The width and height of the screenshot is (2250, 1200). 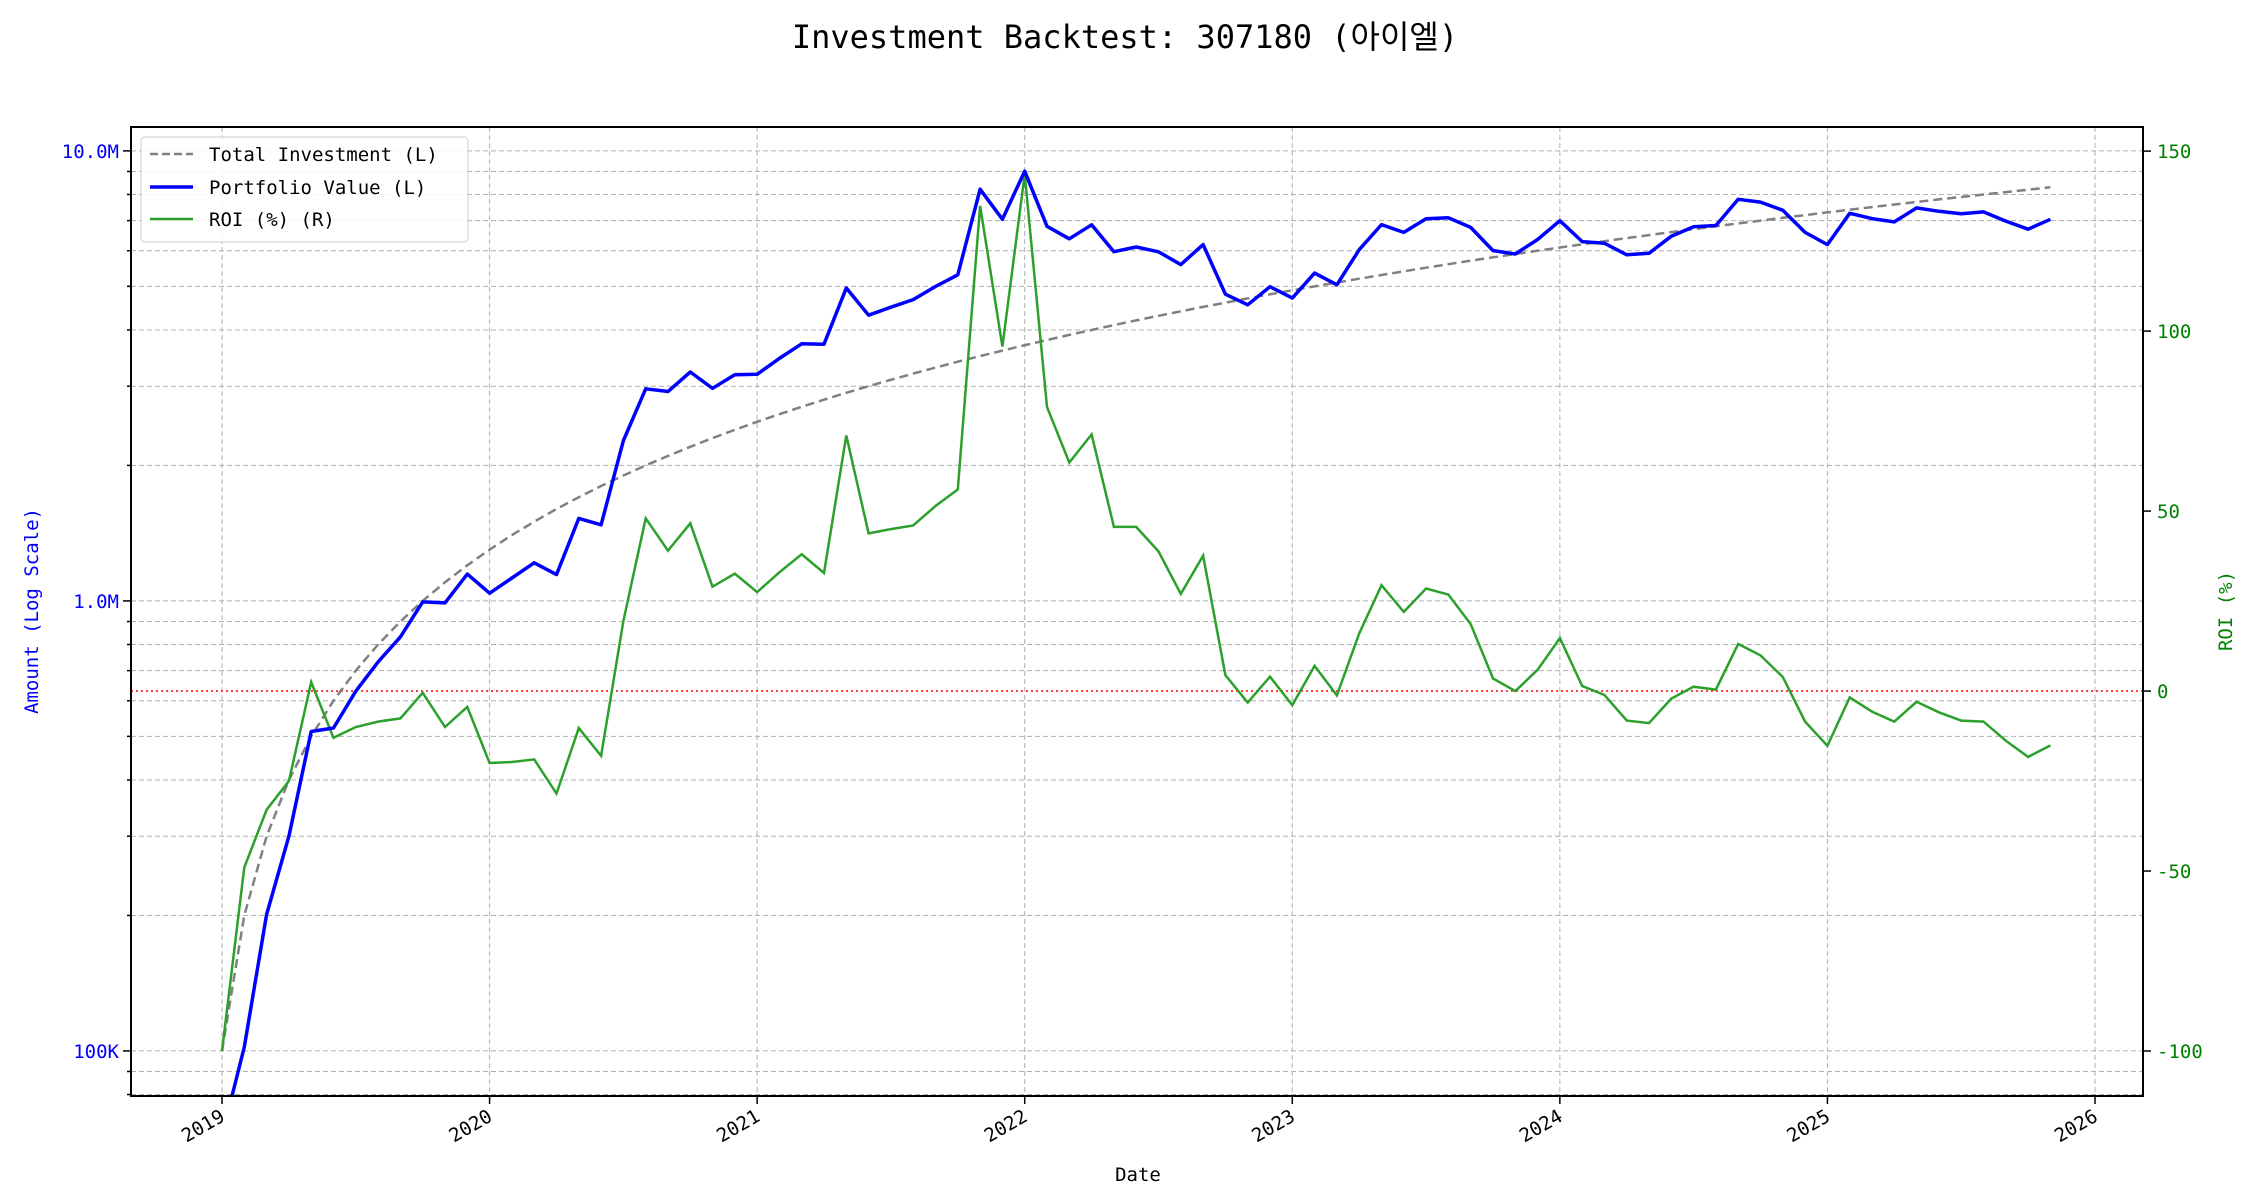 I want to click on x-tick-label: 2024, so click(x=1541, y=1126).